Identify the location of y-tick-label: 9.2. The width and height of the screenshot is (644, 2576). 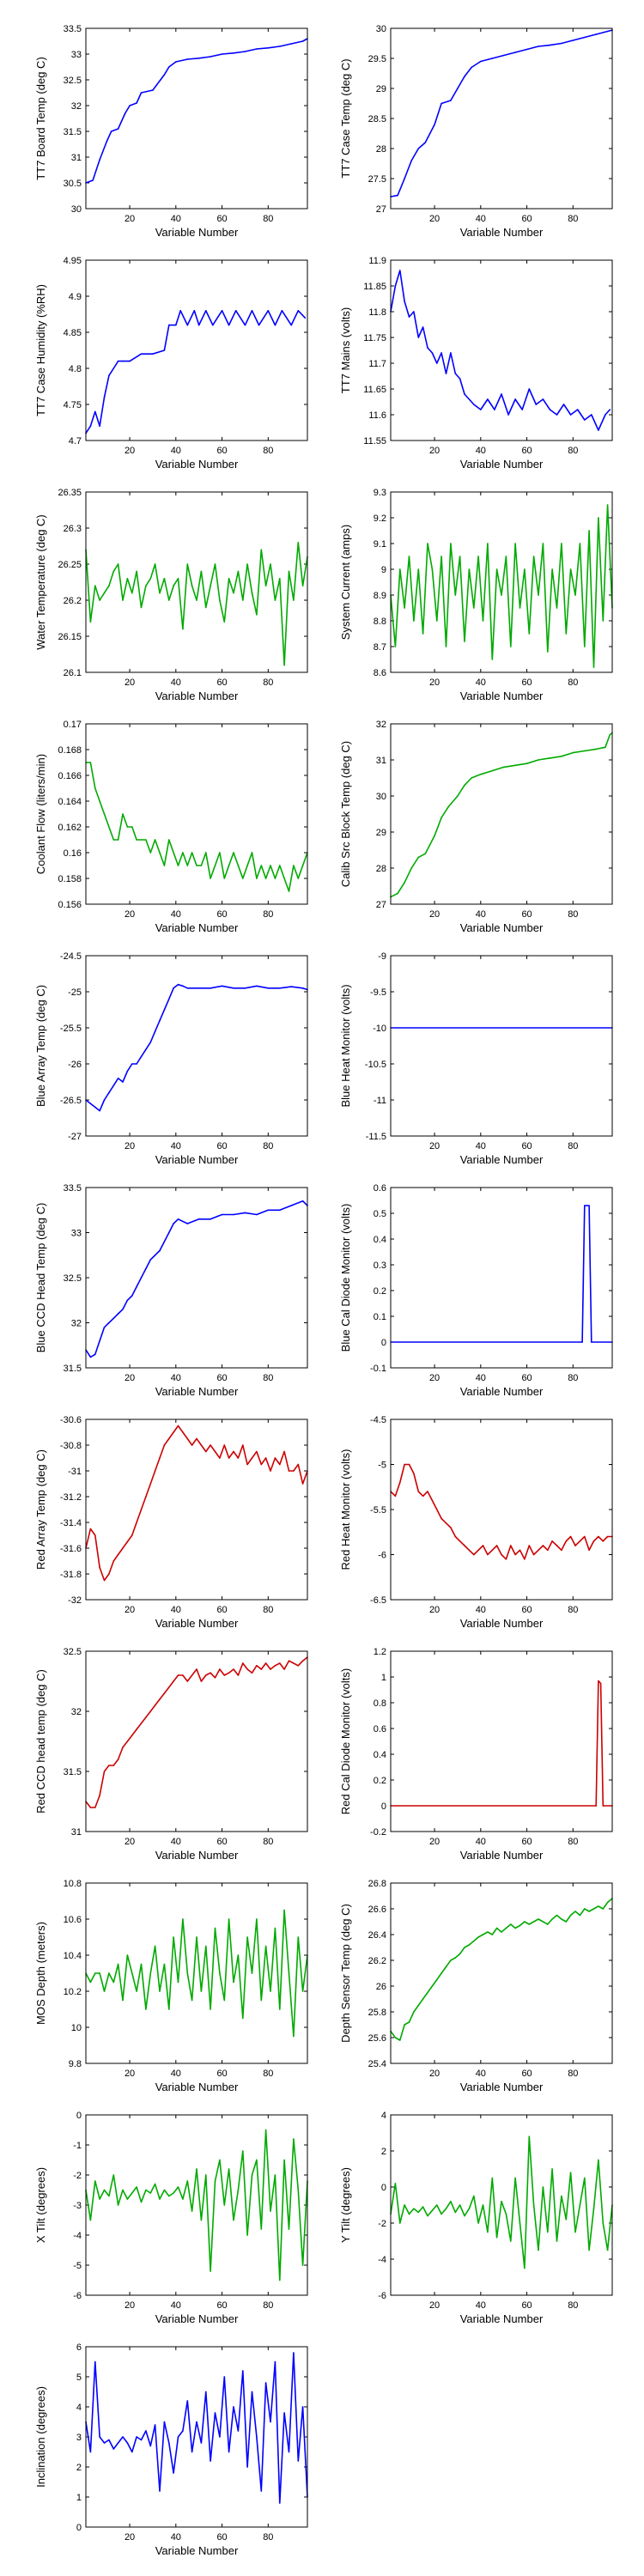
(380, 519).